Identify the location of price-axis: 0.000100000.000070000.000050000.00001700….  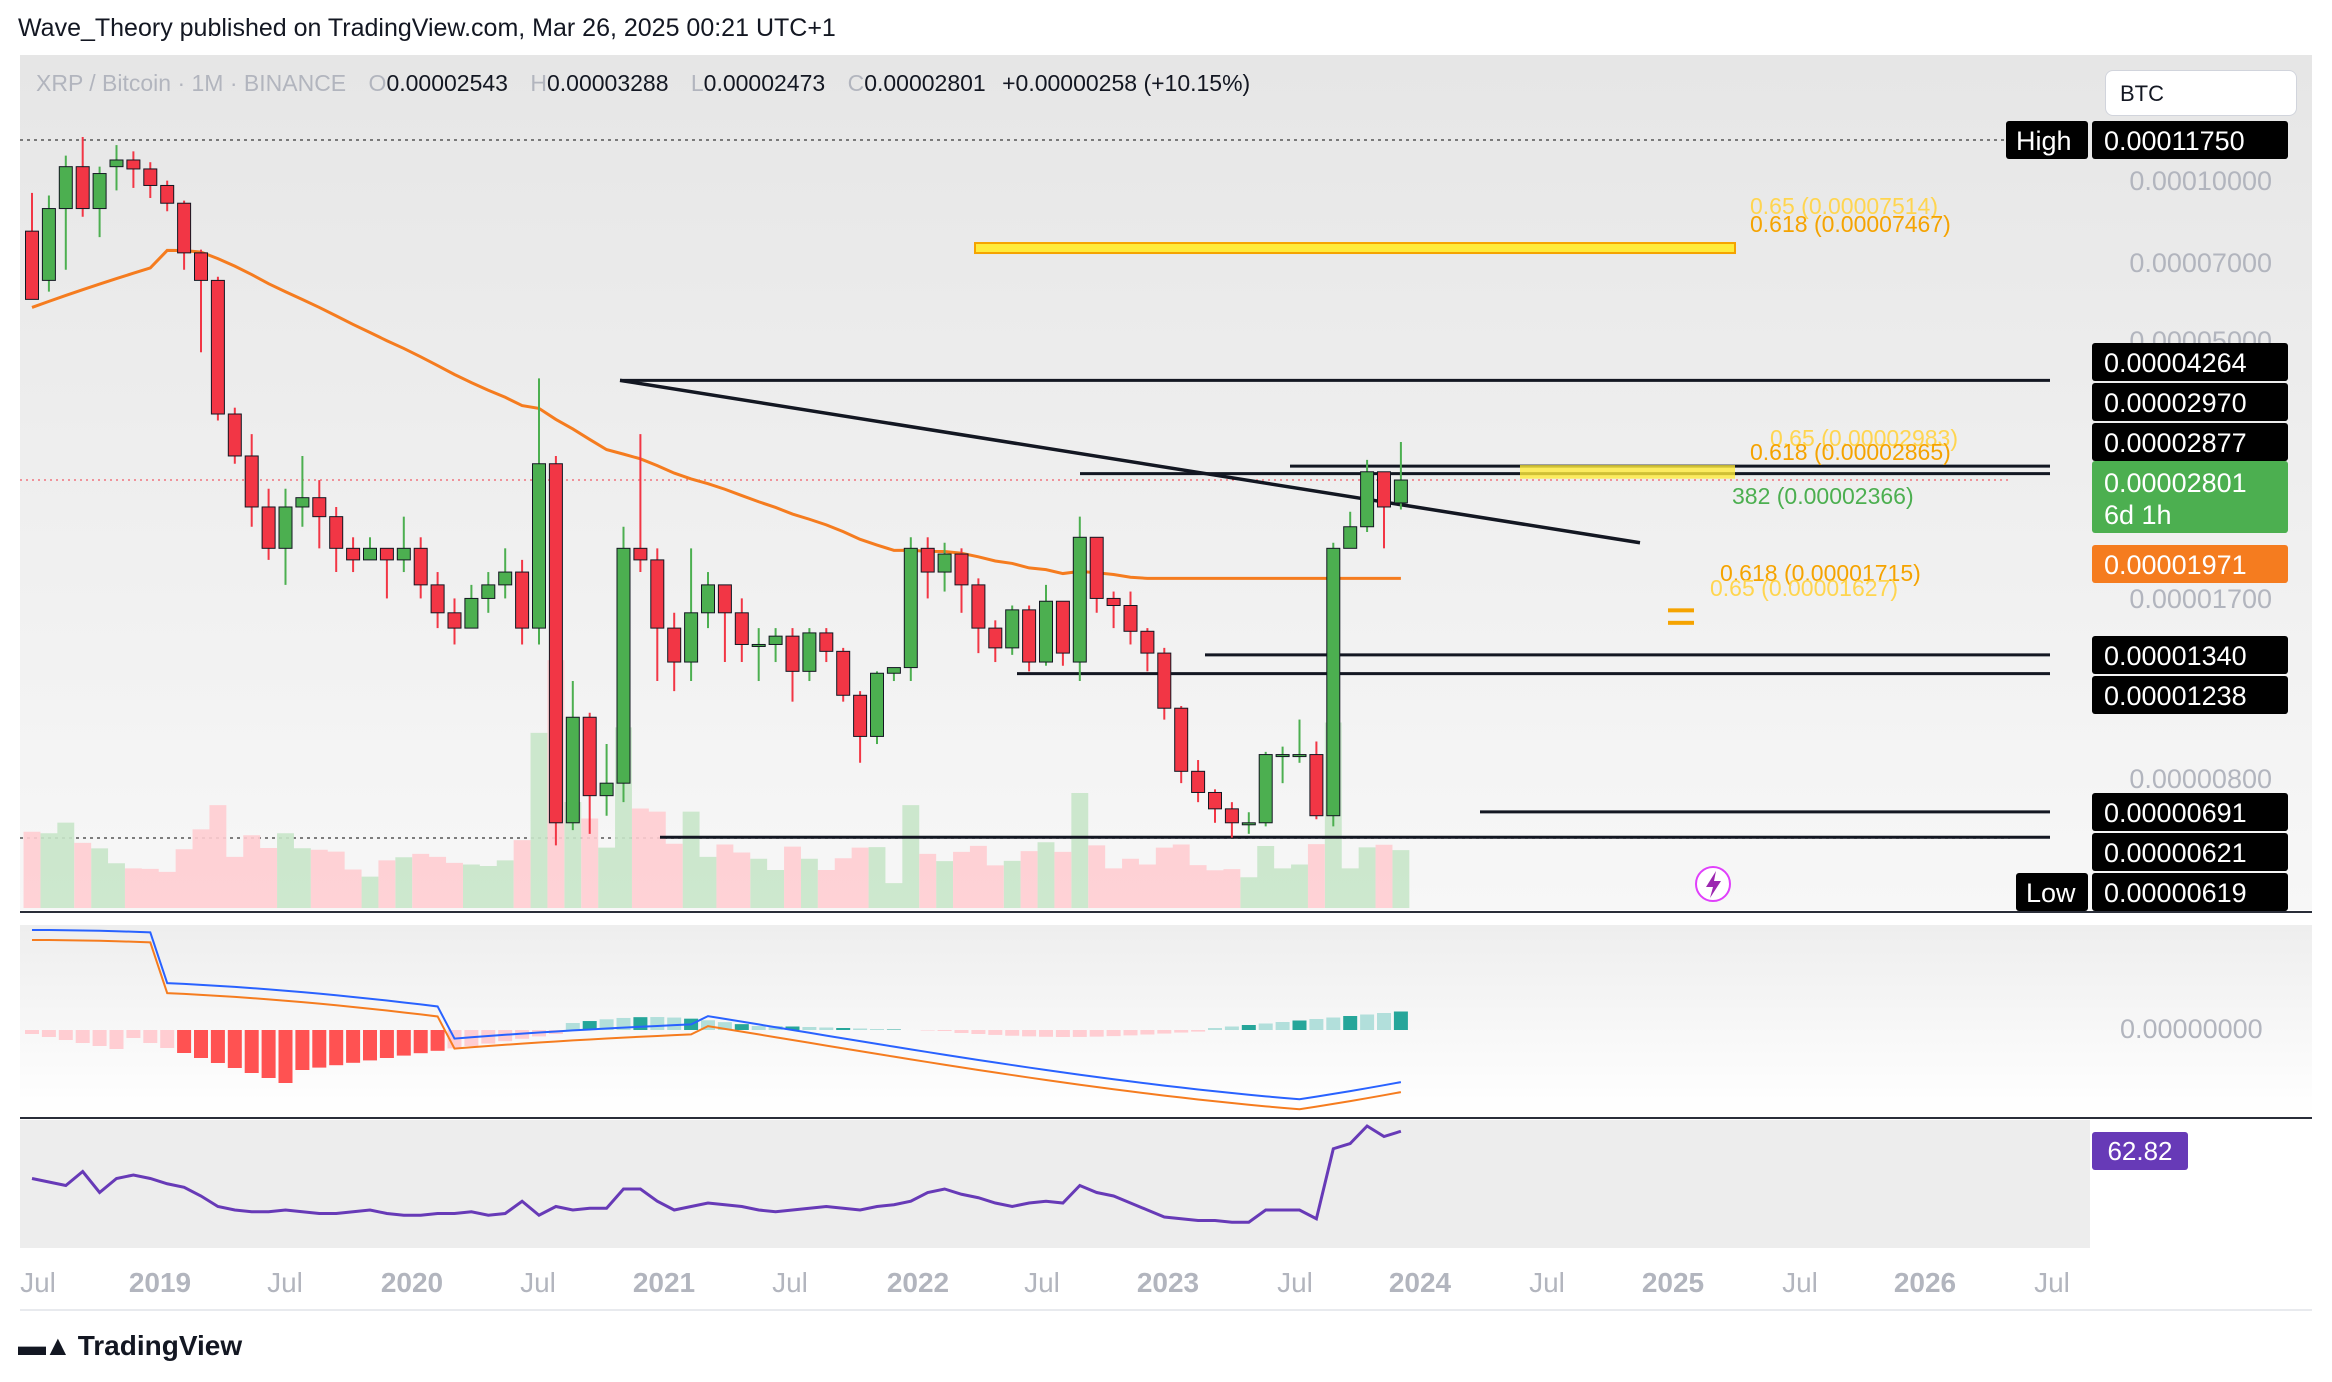
(2147, 516).